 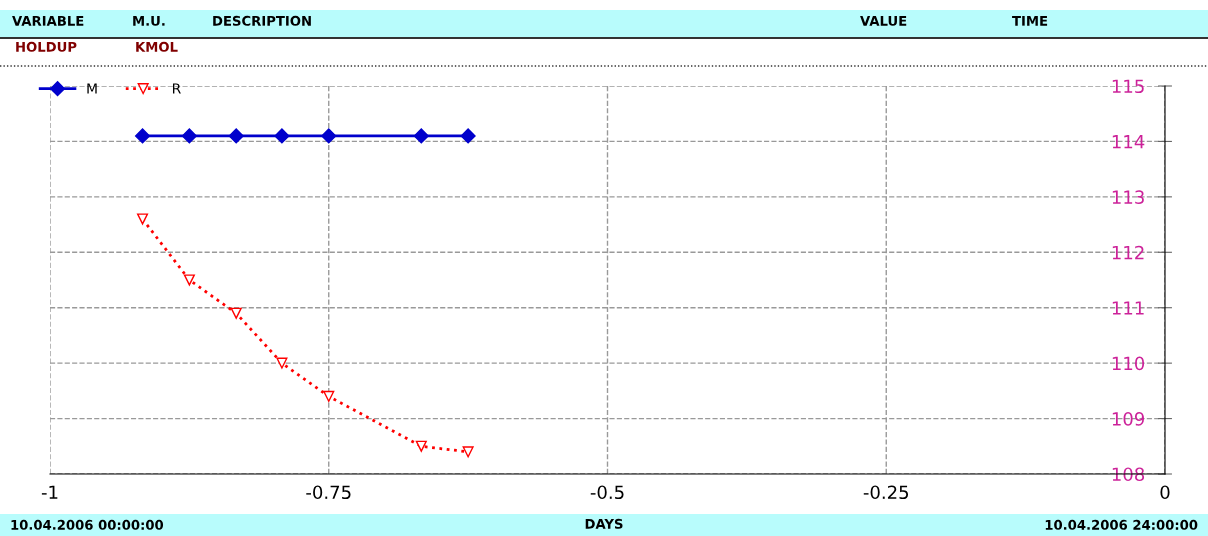 I want to click on text: VARIABLE, so click(x=48, y=21).